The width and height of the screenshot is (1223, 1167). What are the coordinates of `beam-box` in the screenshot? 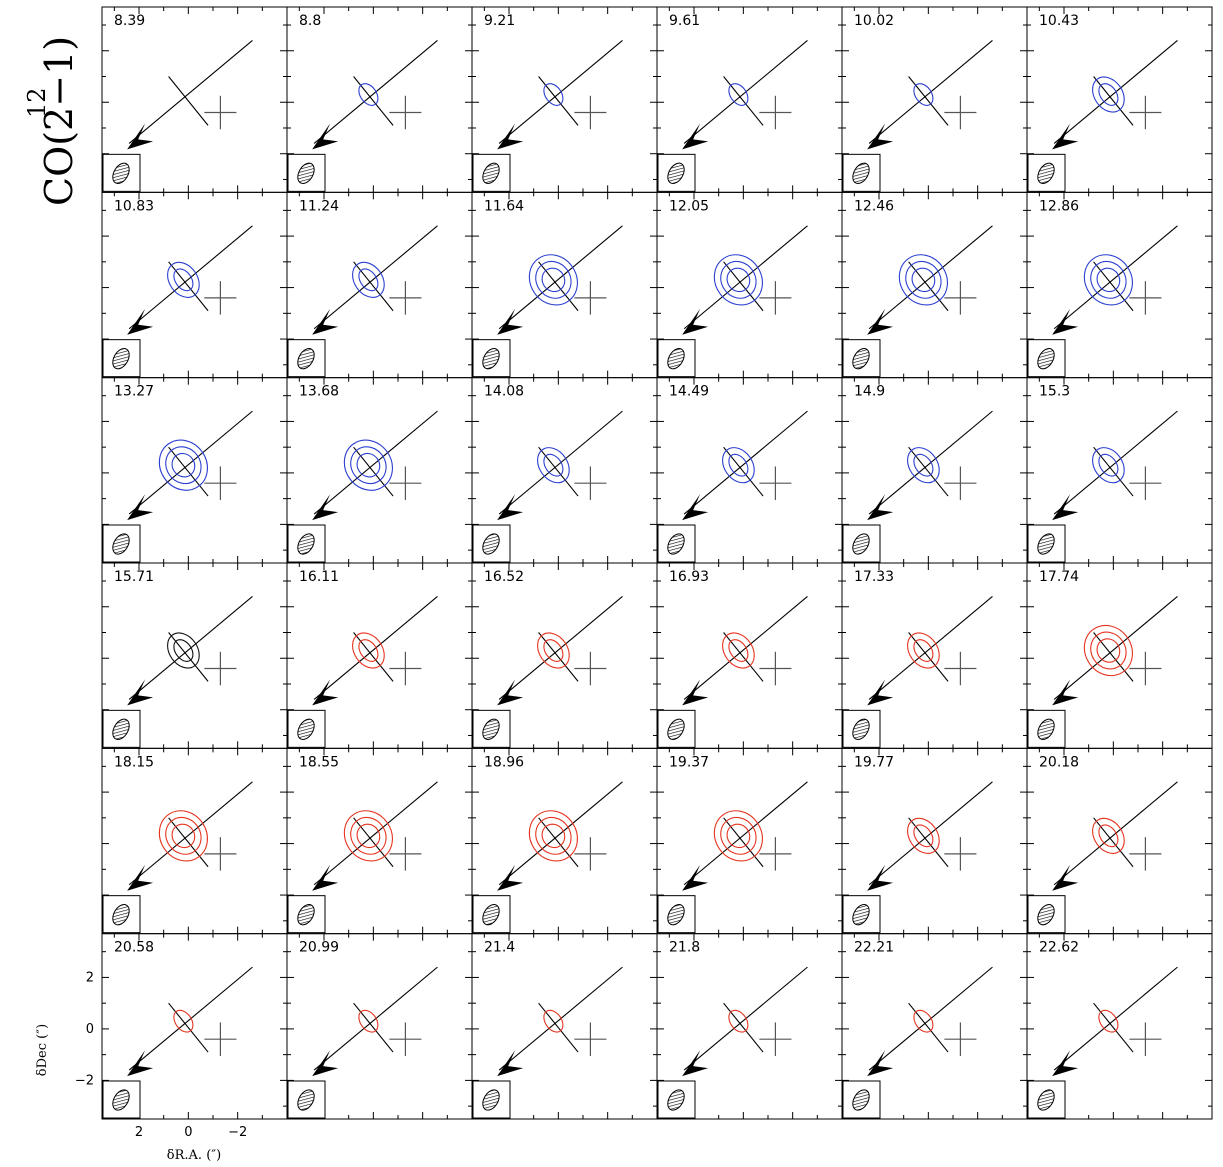 It's located at (1046, 358).